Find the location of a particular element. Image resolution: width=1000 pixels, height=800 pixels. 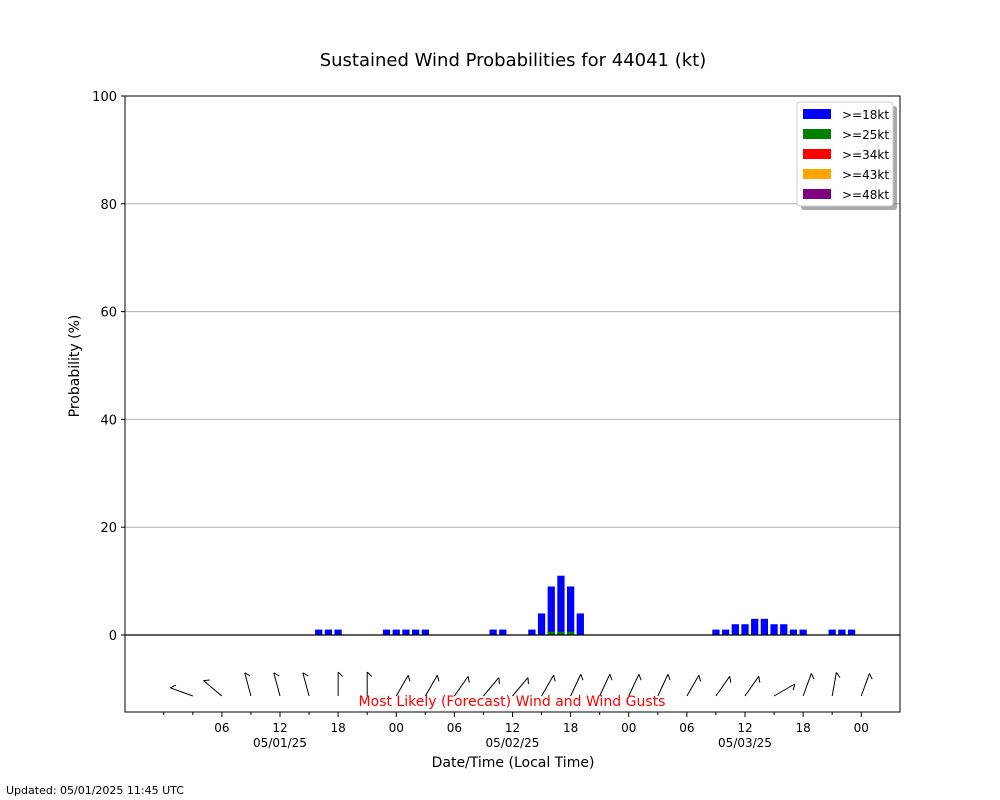

x-axis-label: Date/Time (Local Time) is located at coordinates (513, 763).